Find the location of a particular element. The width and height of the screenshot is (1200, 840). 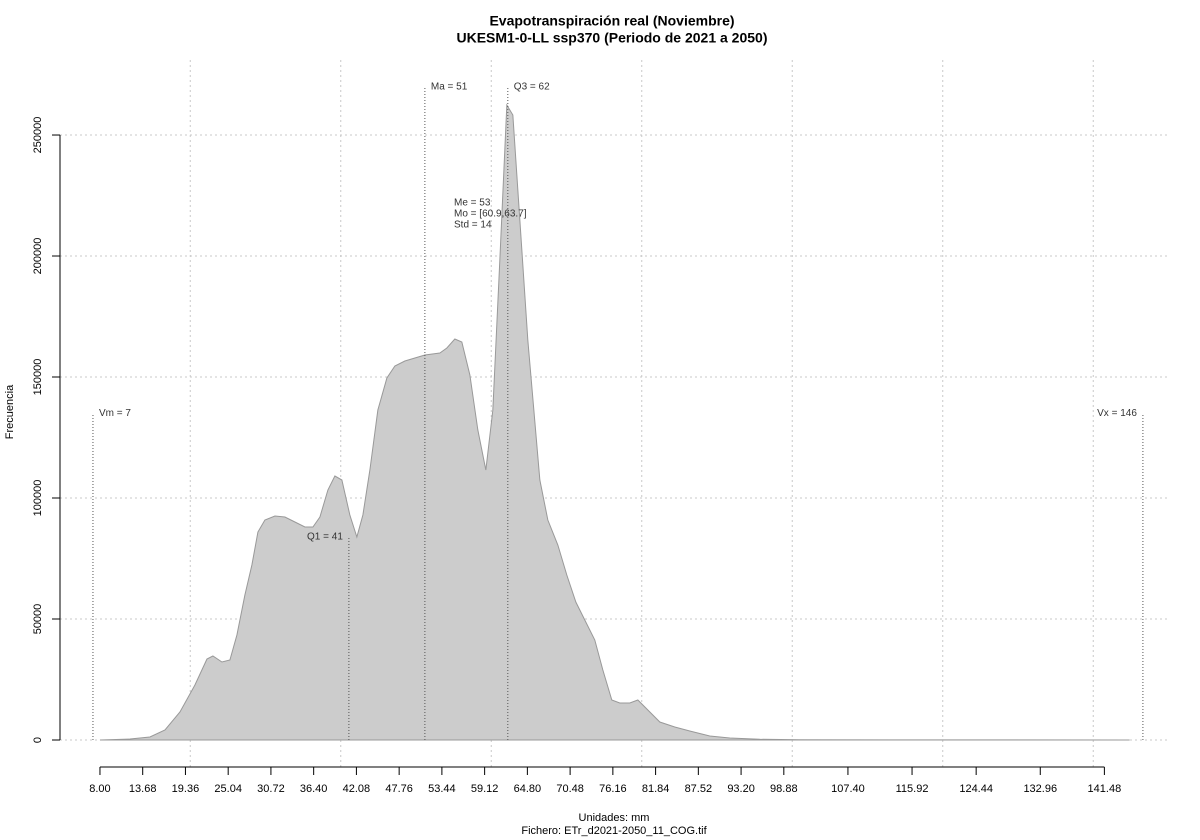

x-tick-label: 59.12 is located at coordinates (485, 789).